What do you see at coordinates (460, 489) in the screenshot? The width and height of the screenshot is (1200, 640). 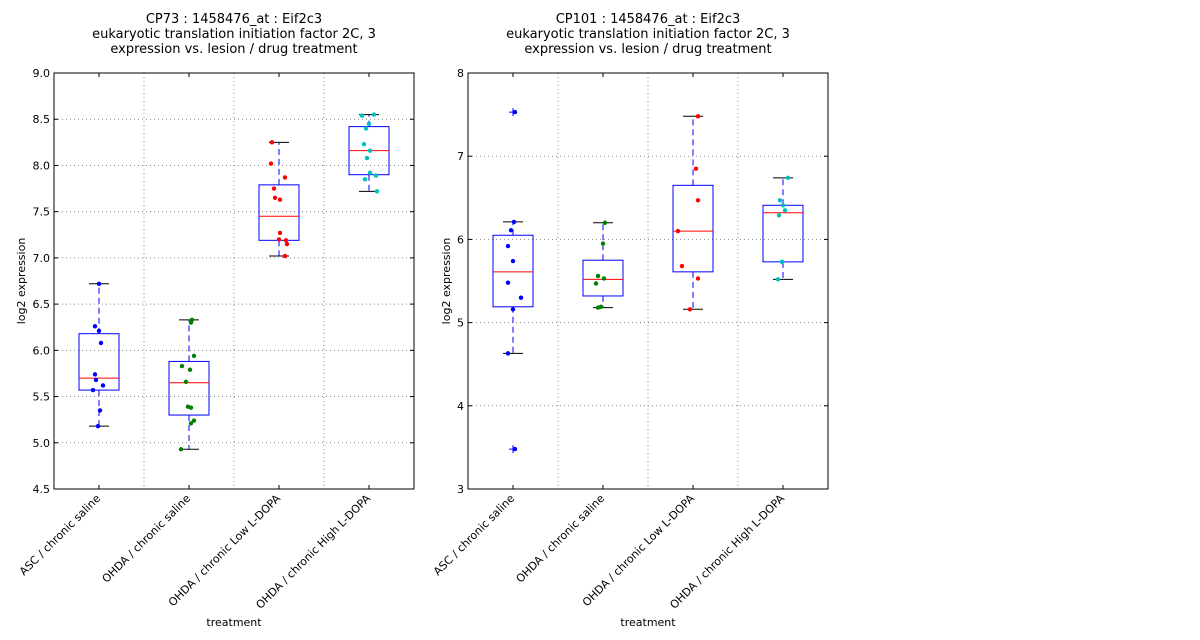 I see `y-tick-label: 3` at bounding box center [460, 489].